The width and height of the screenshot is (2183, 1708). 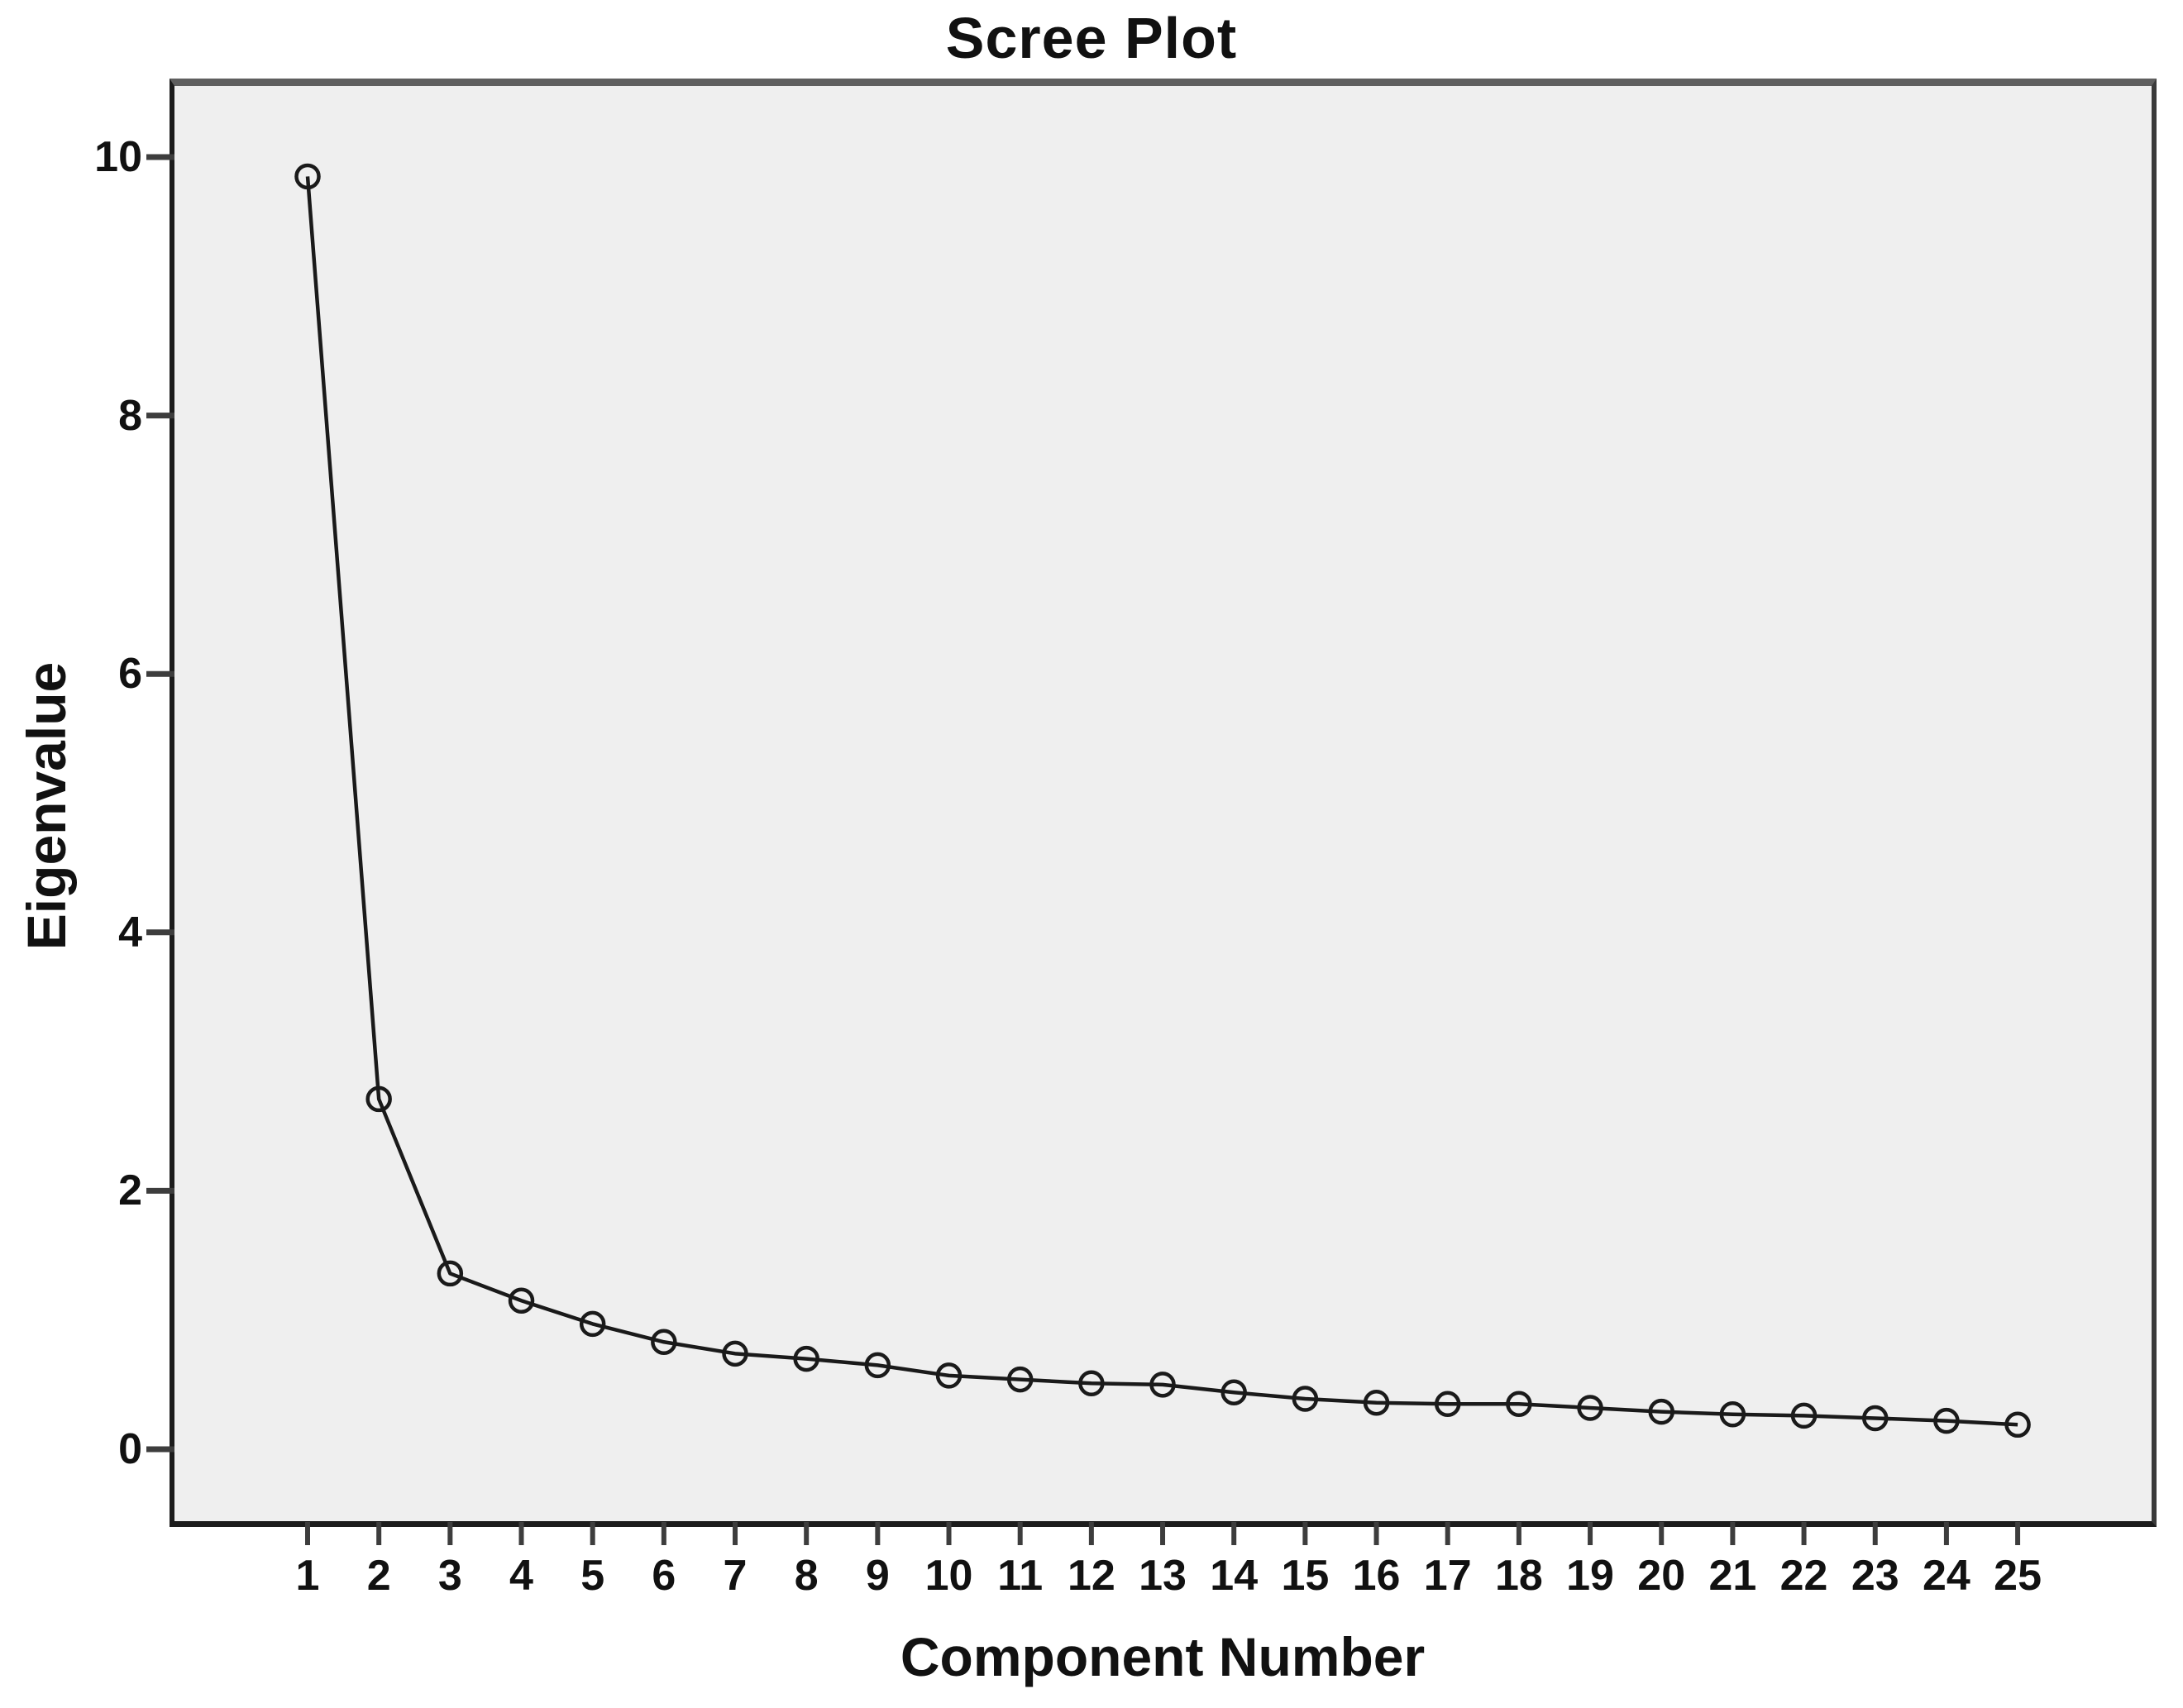 I want to click on x-tick-label: 10, so click(x=949, y=1576).